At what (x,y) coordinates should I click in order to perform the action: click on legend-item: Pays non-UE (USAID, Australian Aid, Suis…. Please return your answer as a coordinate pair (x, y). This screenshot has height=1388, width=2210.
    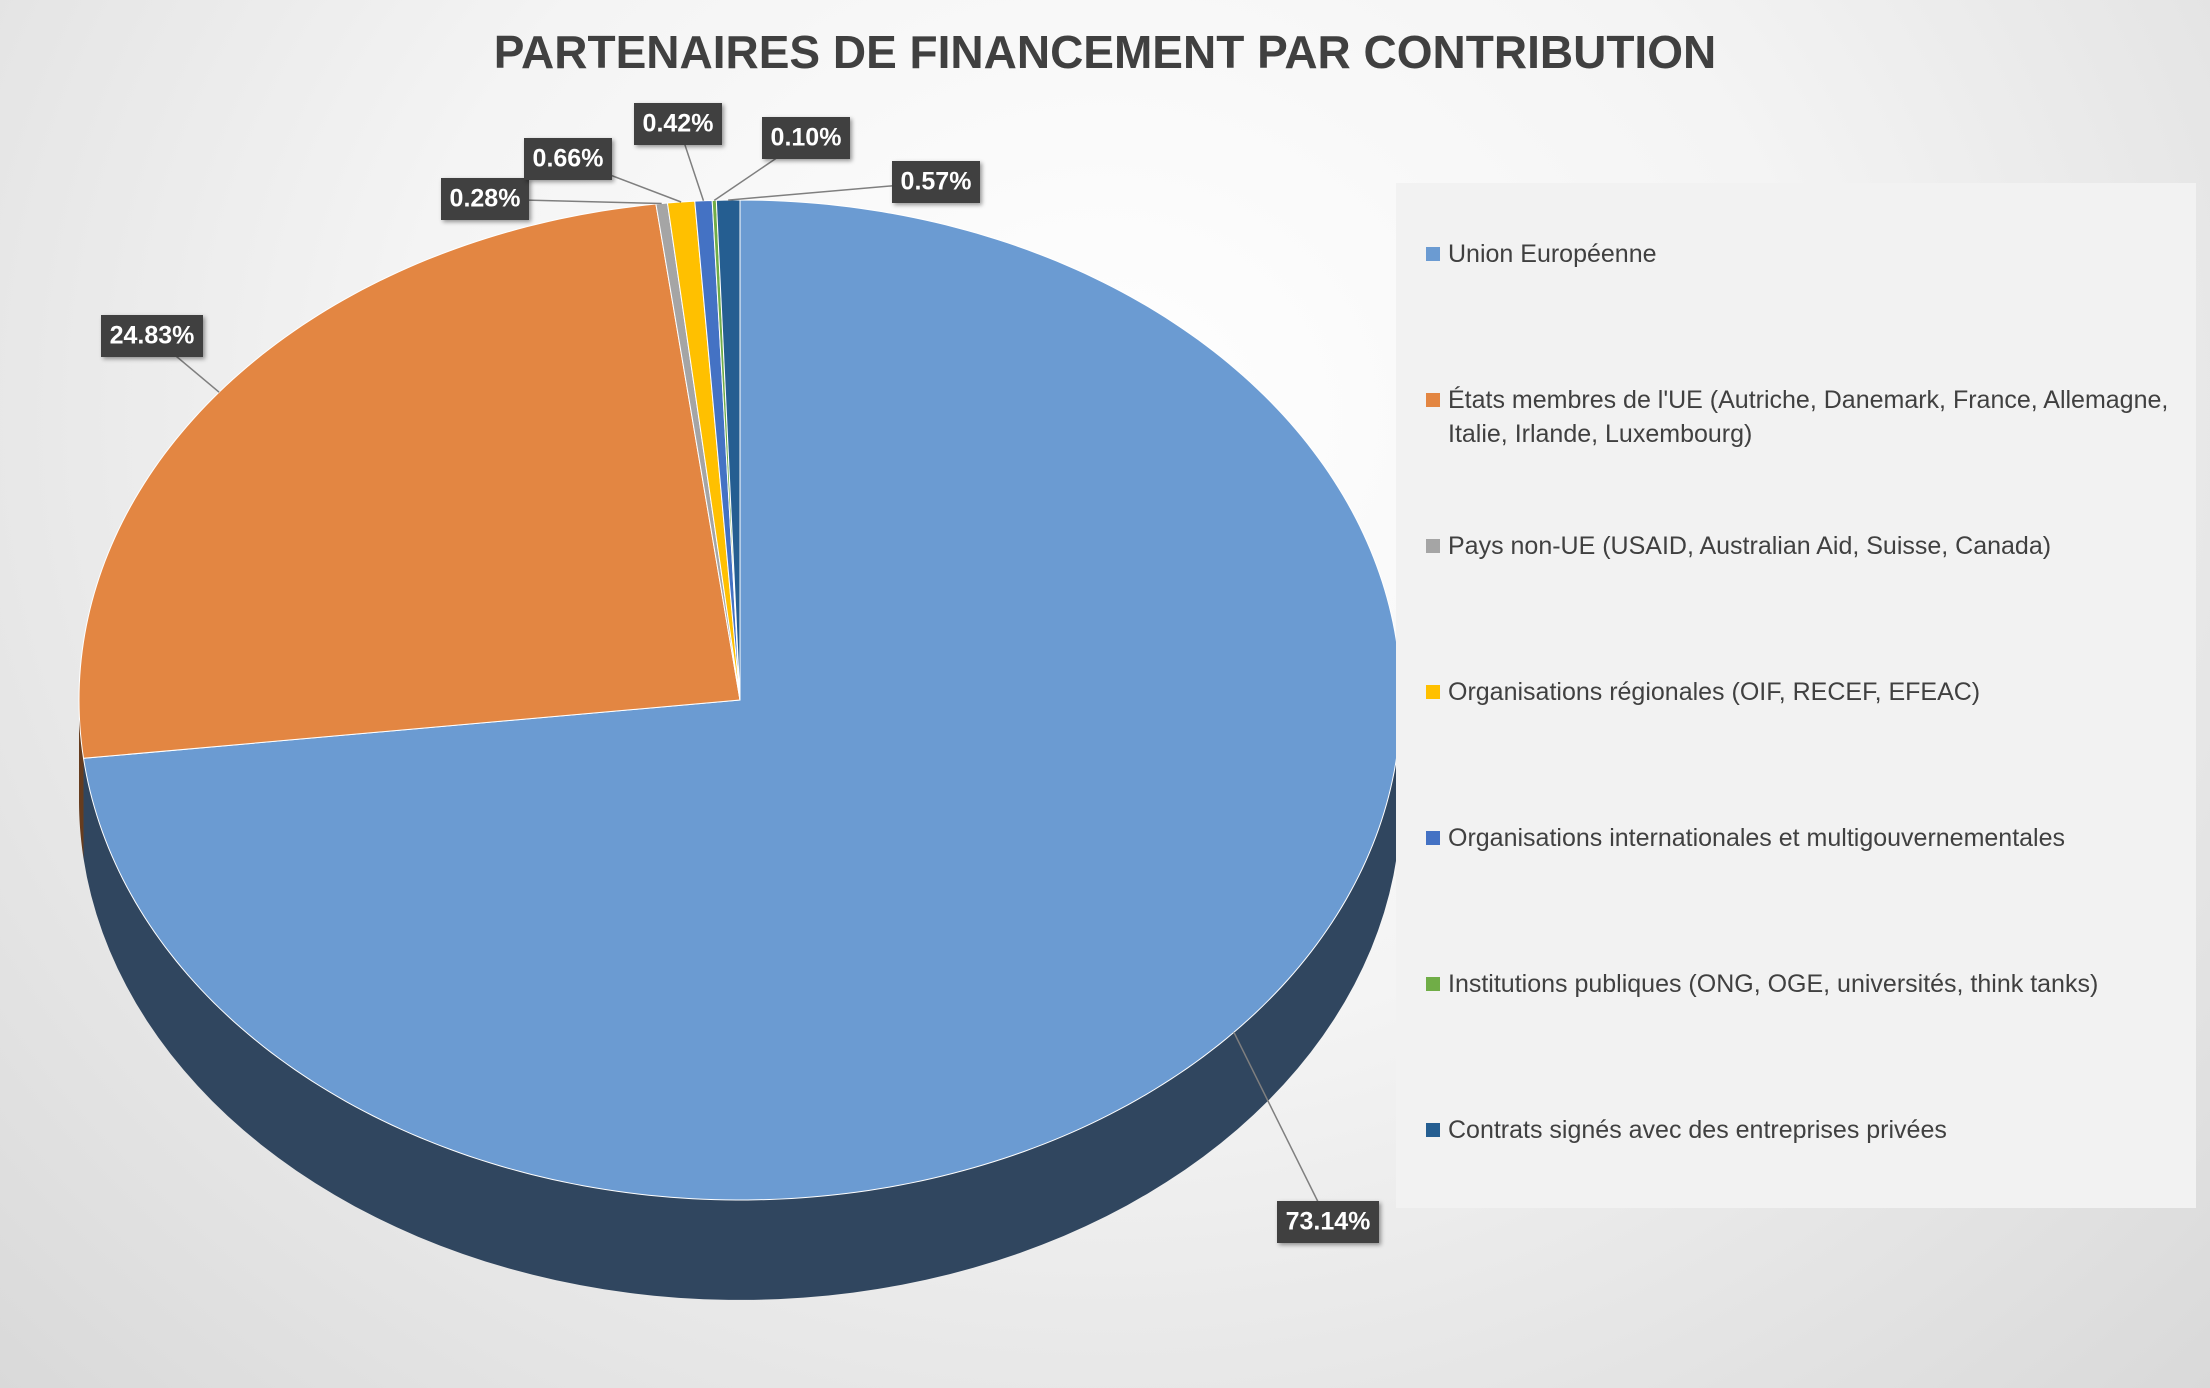
    Looking at the image, I should click on (1801, 546).